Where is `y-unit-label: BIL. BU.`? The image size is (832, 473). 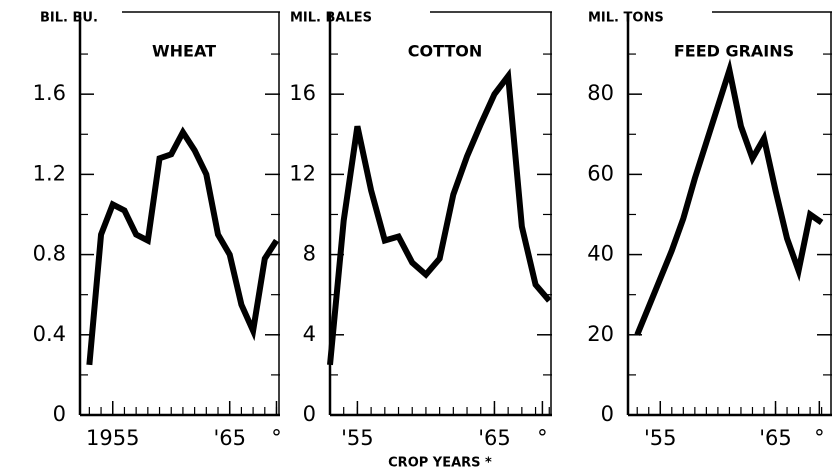 y-unit-label: BIL. BU. is located at coordinates (69, 18).